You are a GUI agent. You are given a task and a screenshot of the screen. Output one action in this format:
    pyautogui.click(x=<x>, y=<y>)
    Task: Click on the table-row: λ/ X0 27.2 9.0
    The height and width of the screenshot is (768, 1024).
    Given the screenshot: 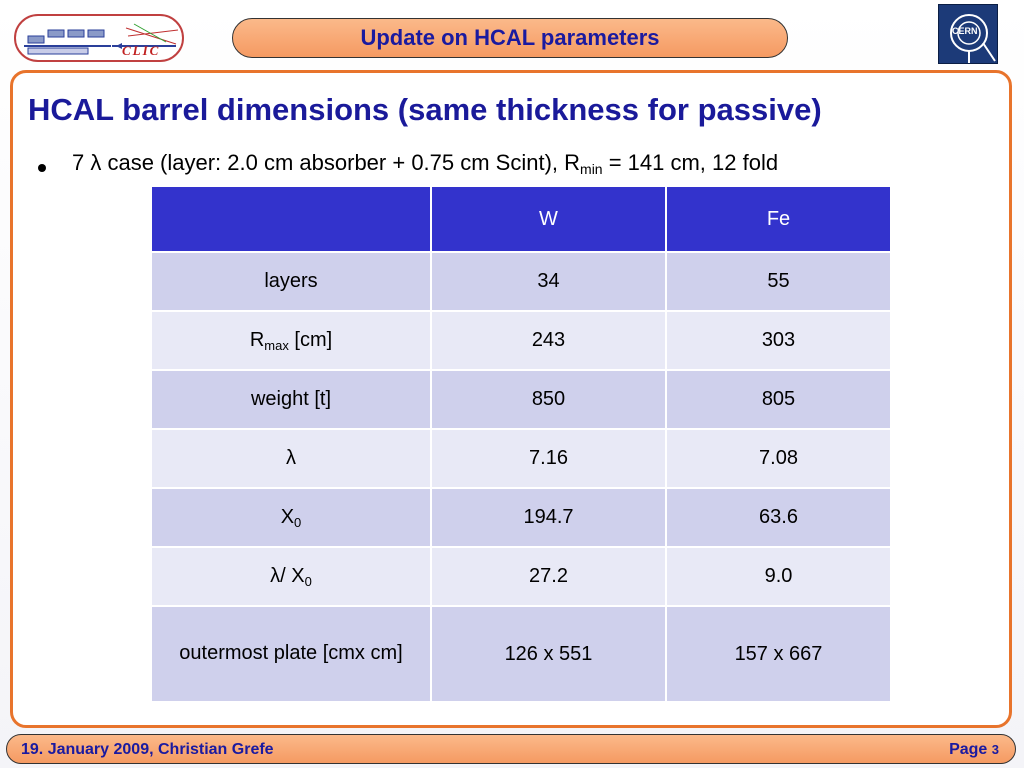 What is the action you would take?
    pyautogui.click(x=521, y=576)
    